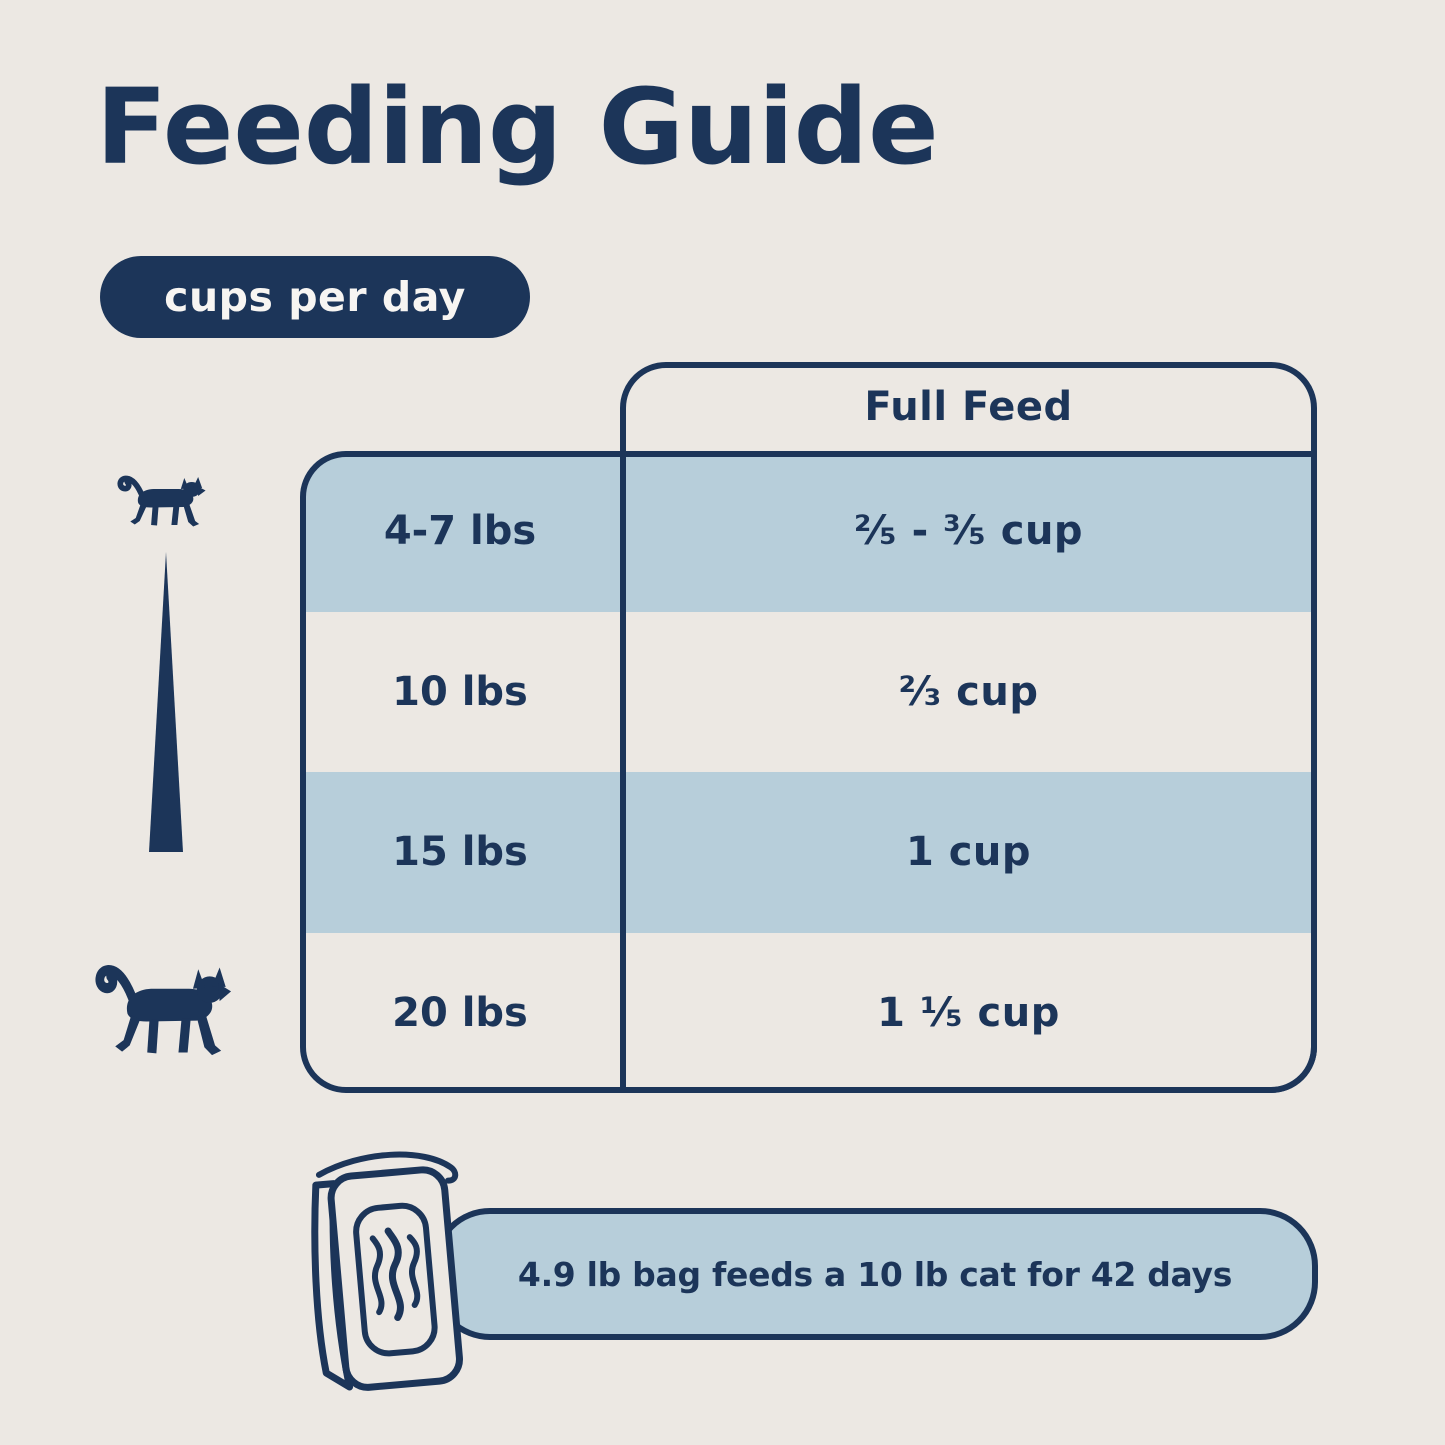  I want to click on table-row: 10 lbs ²⁄₃ cup, so click(808, 691).